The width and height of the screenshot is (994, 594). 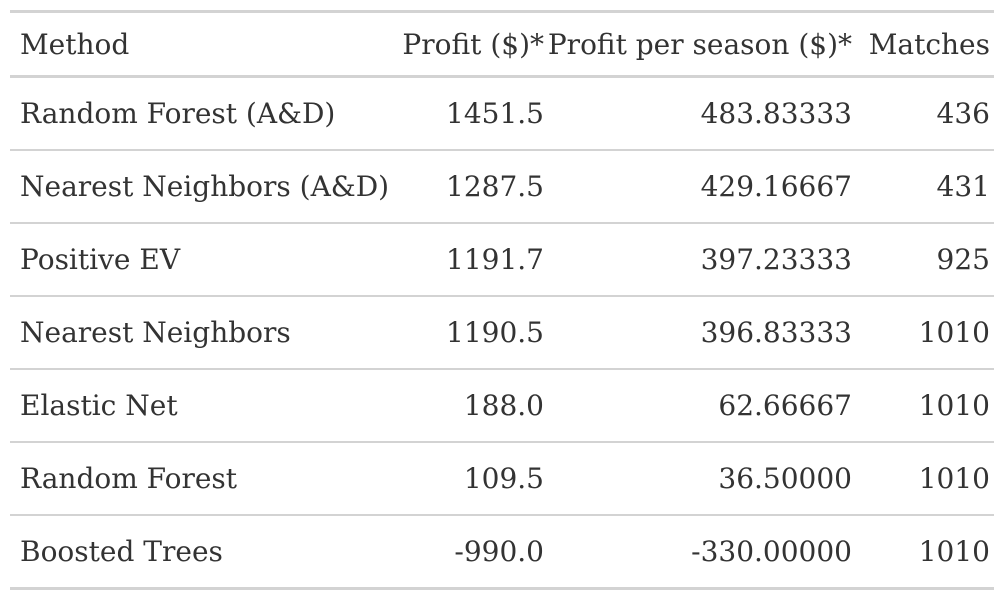 I want to click on cell-profit: 1190.5, so click(x=468, y=333).